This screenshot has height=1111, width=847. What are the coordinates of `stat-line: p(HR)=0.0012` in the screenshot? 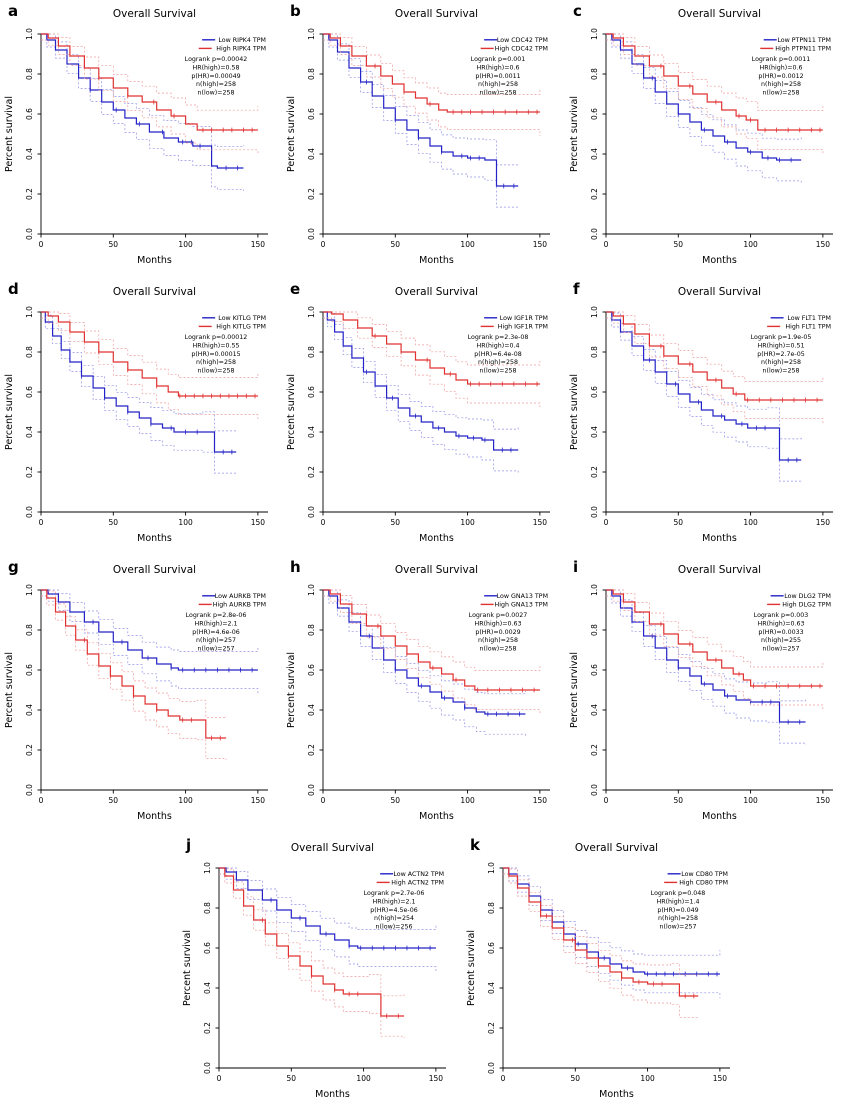 It's located at (780, 76).